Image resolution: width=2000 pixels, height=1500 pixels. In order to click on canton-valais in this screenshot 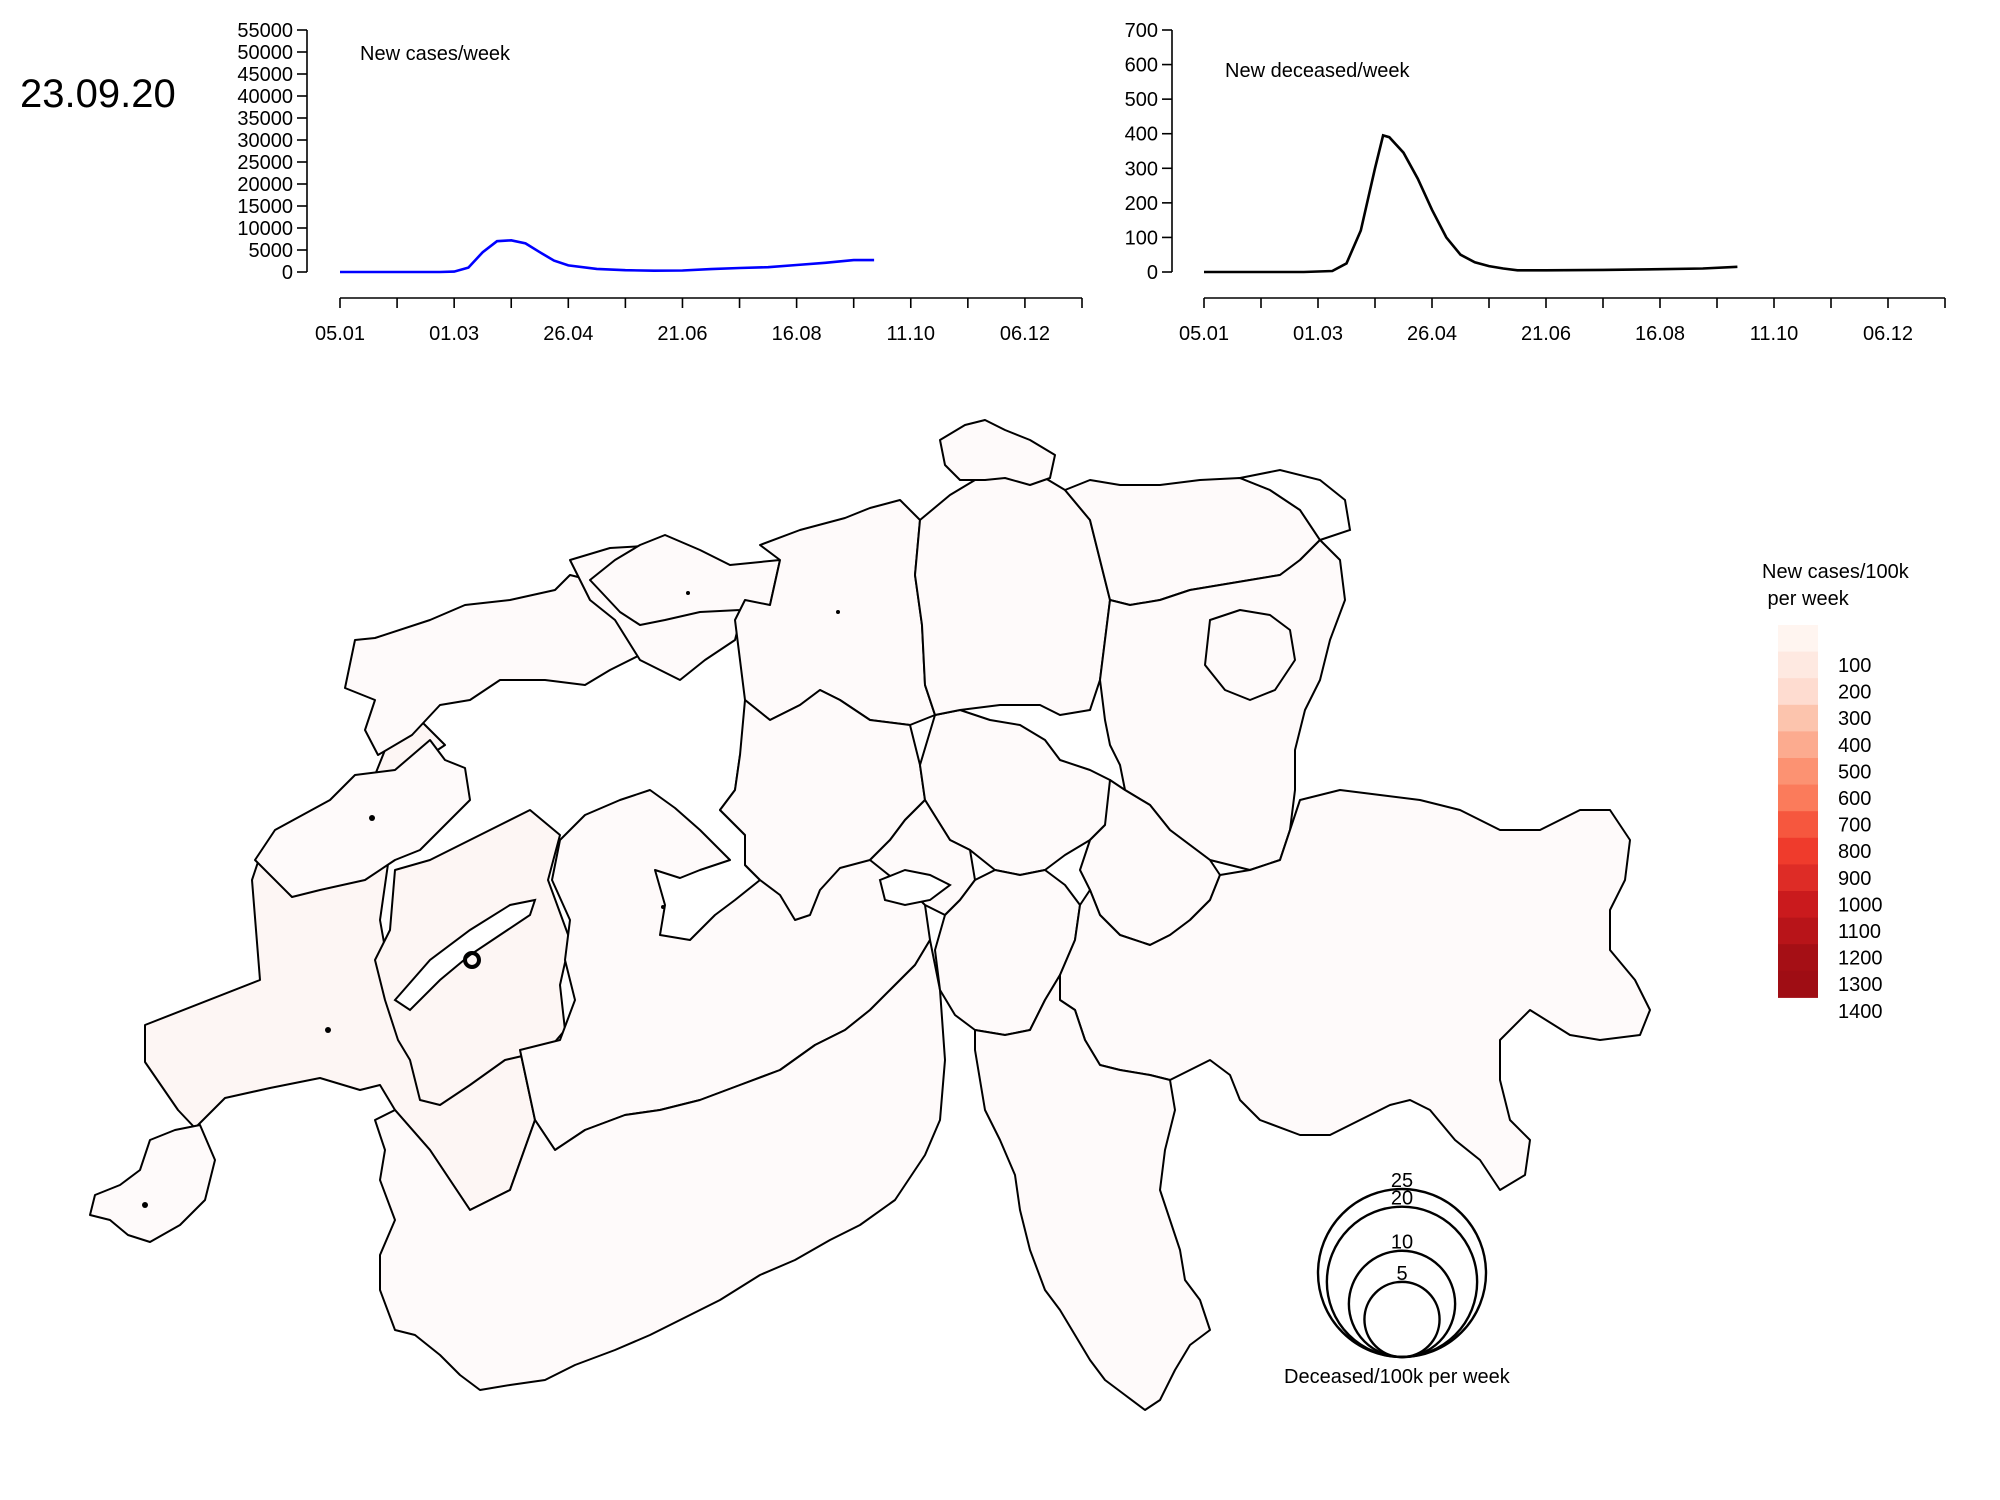, I will do `click(660, 1165)`.